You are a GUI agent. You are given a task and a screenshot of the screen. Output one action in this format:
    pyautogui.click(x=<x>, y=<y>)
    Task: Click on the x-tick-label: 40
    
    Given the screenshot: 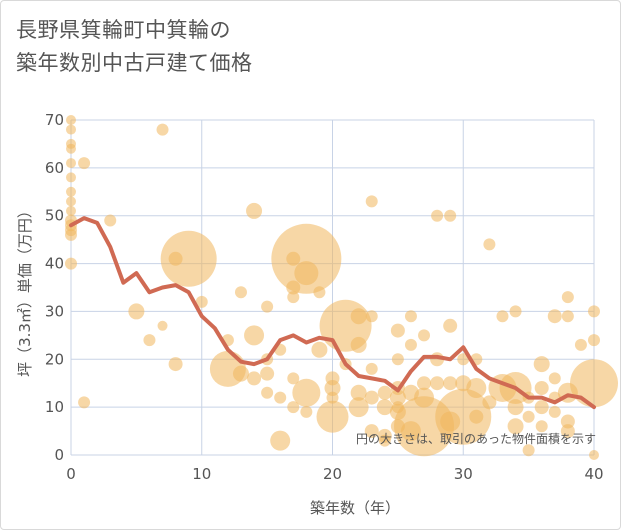 What is the action you would take?
    pyautogui.click(x=593, y=474)
    